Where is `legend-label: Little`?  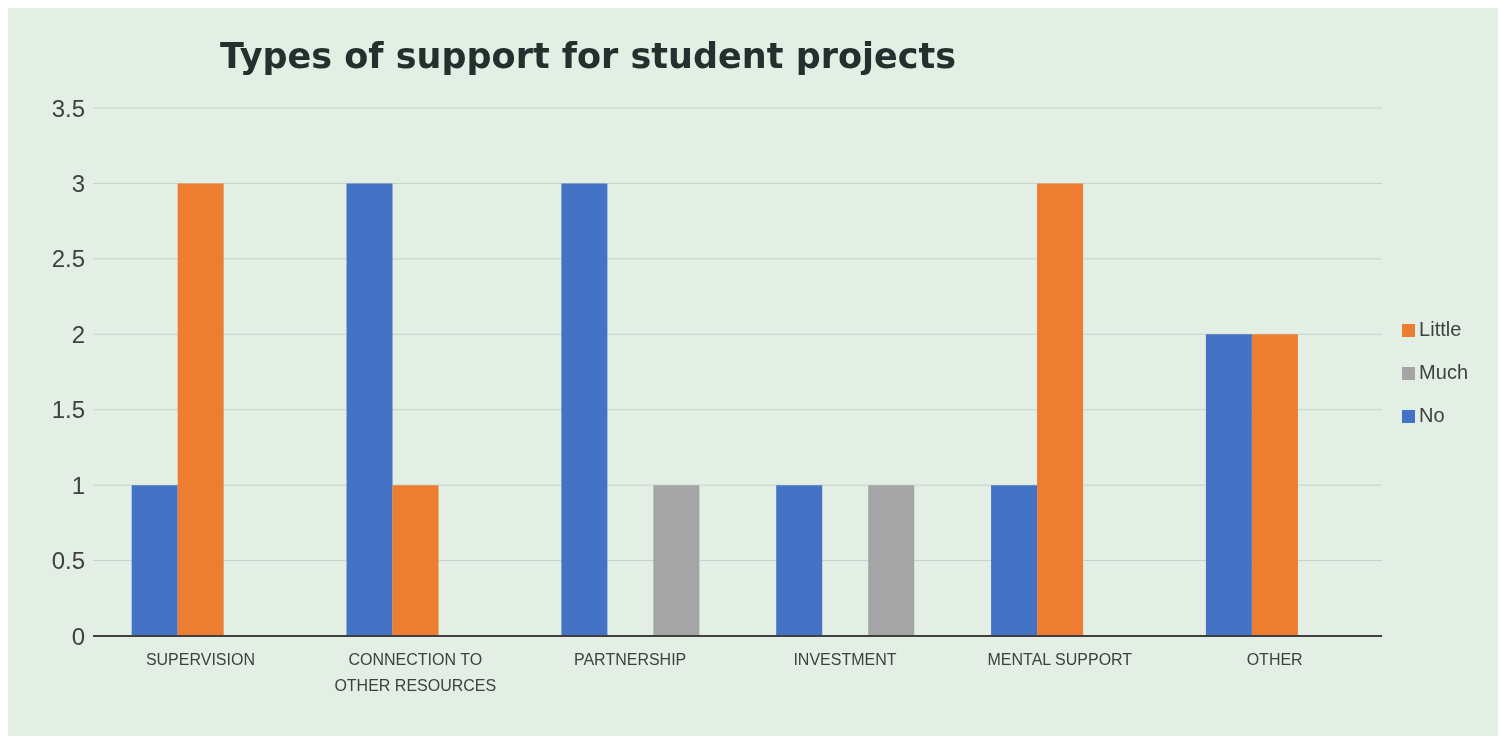
legend-label: Little is located at coordinates (1440, 328).